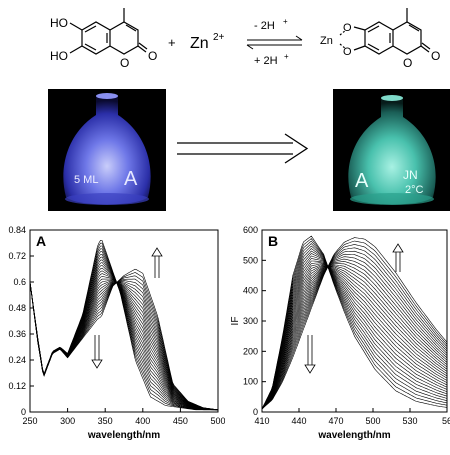 Image resolution: width=450 pixels, height=455 pixels. What do you see at coordinates (17, 230) in the screenshot?
I see `y-tick-label: 0.84` at bounding box center [17, 230].